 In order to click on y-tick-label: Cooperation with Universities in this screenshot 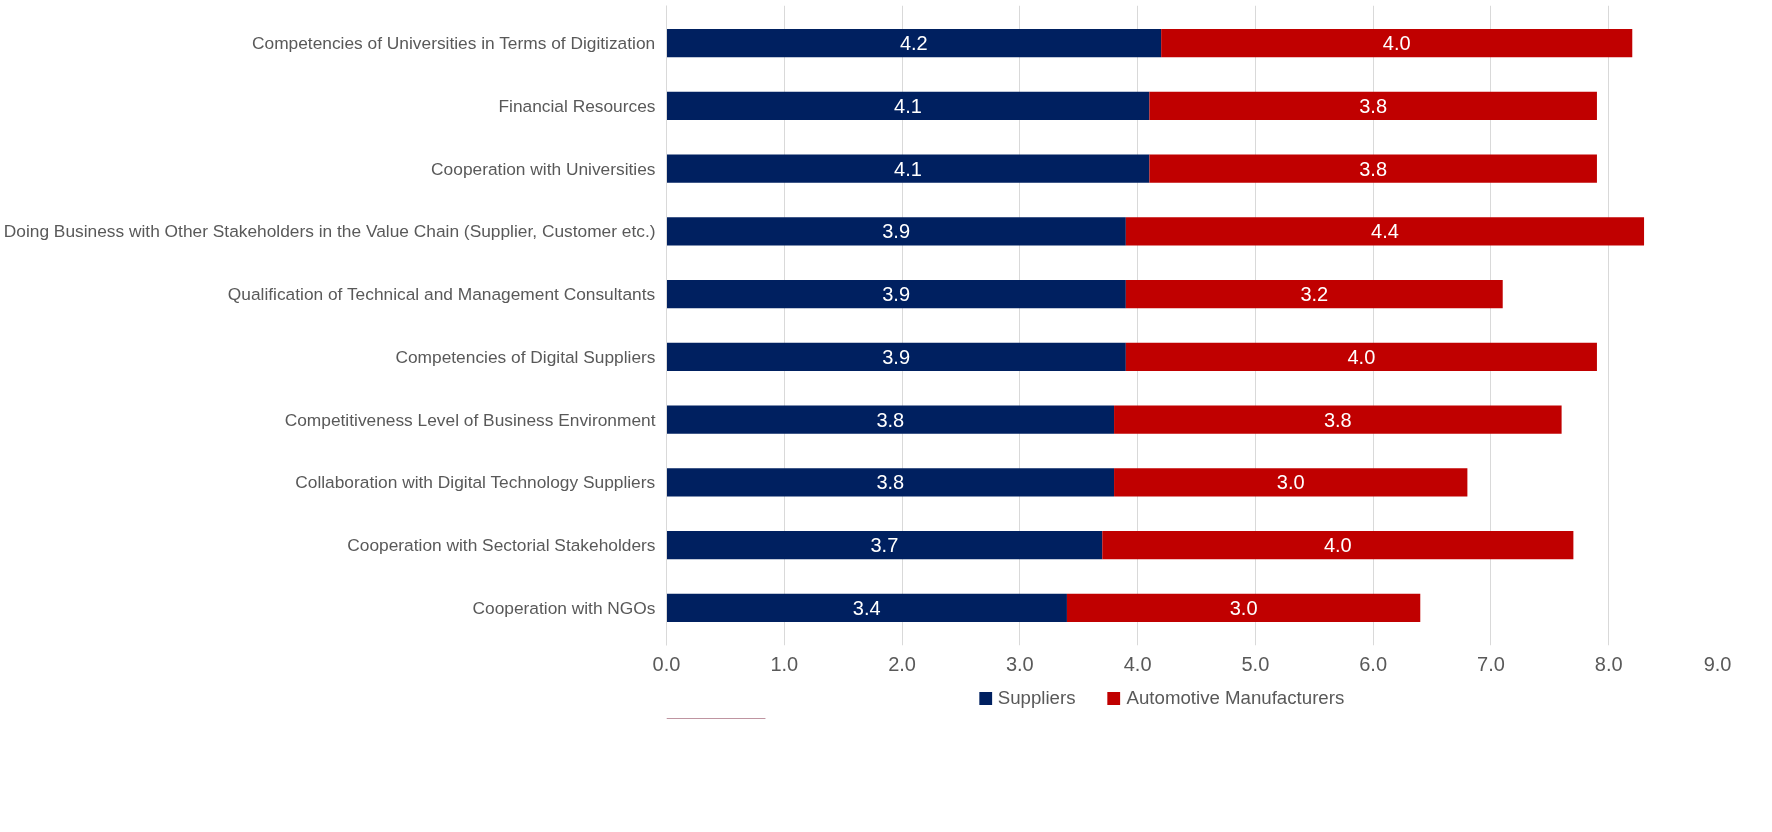, I will do `click(543, 168)`.